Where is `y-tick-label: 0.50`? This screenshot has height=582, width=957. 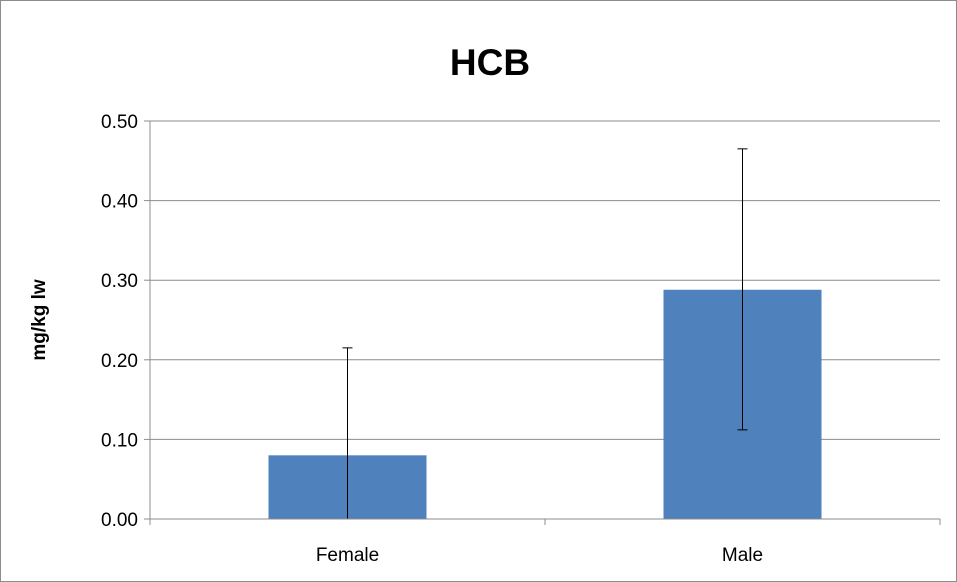 y-tick-label: 0.50 is located at coordinates (119, 122).